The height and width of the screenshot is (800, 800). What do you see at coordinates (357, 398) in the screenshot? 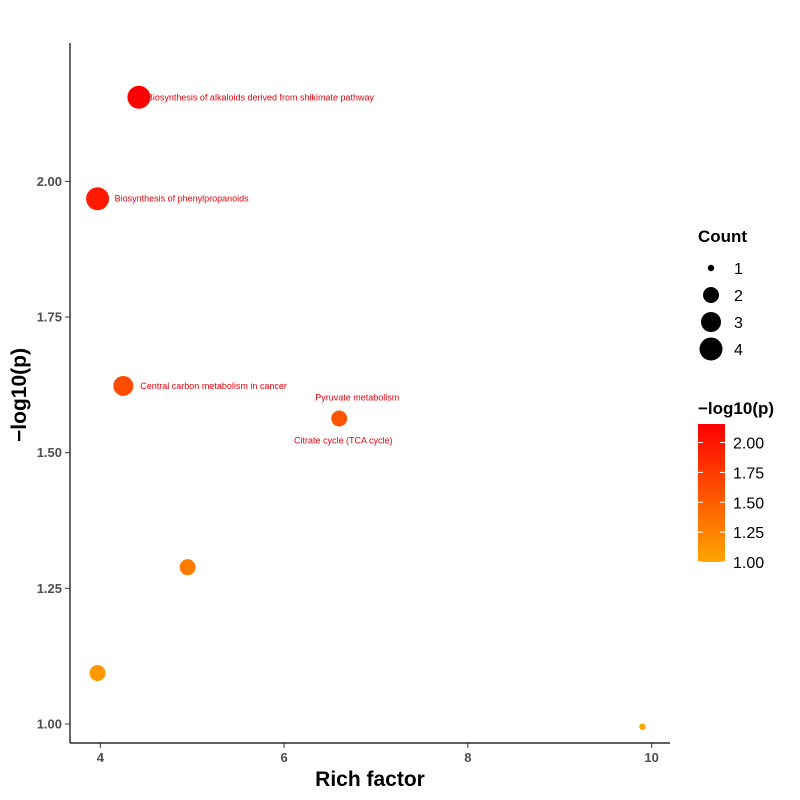
I see `point-label: Pyruvate metabolism` at bounding box center [357, 398].